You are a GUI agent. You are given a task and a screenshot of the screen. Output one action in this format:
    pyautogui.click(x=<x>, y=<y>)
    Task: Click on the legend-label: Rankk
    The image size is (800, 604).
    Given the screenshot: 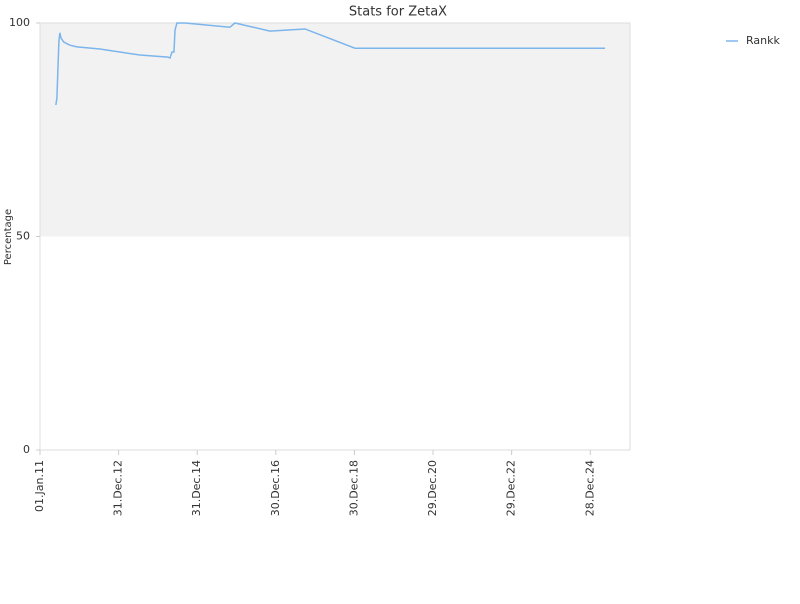 What is the action you would take?
    pyautogui.click(x=763, y=40)
    